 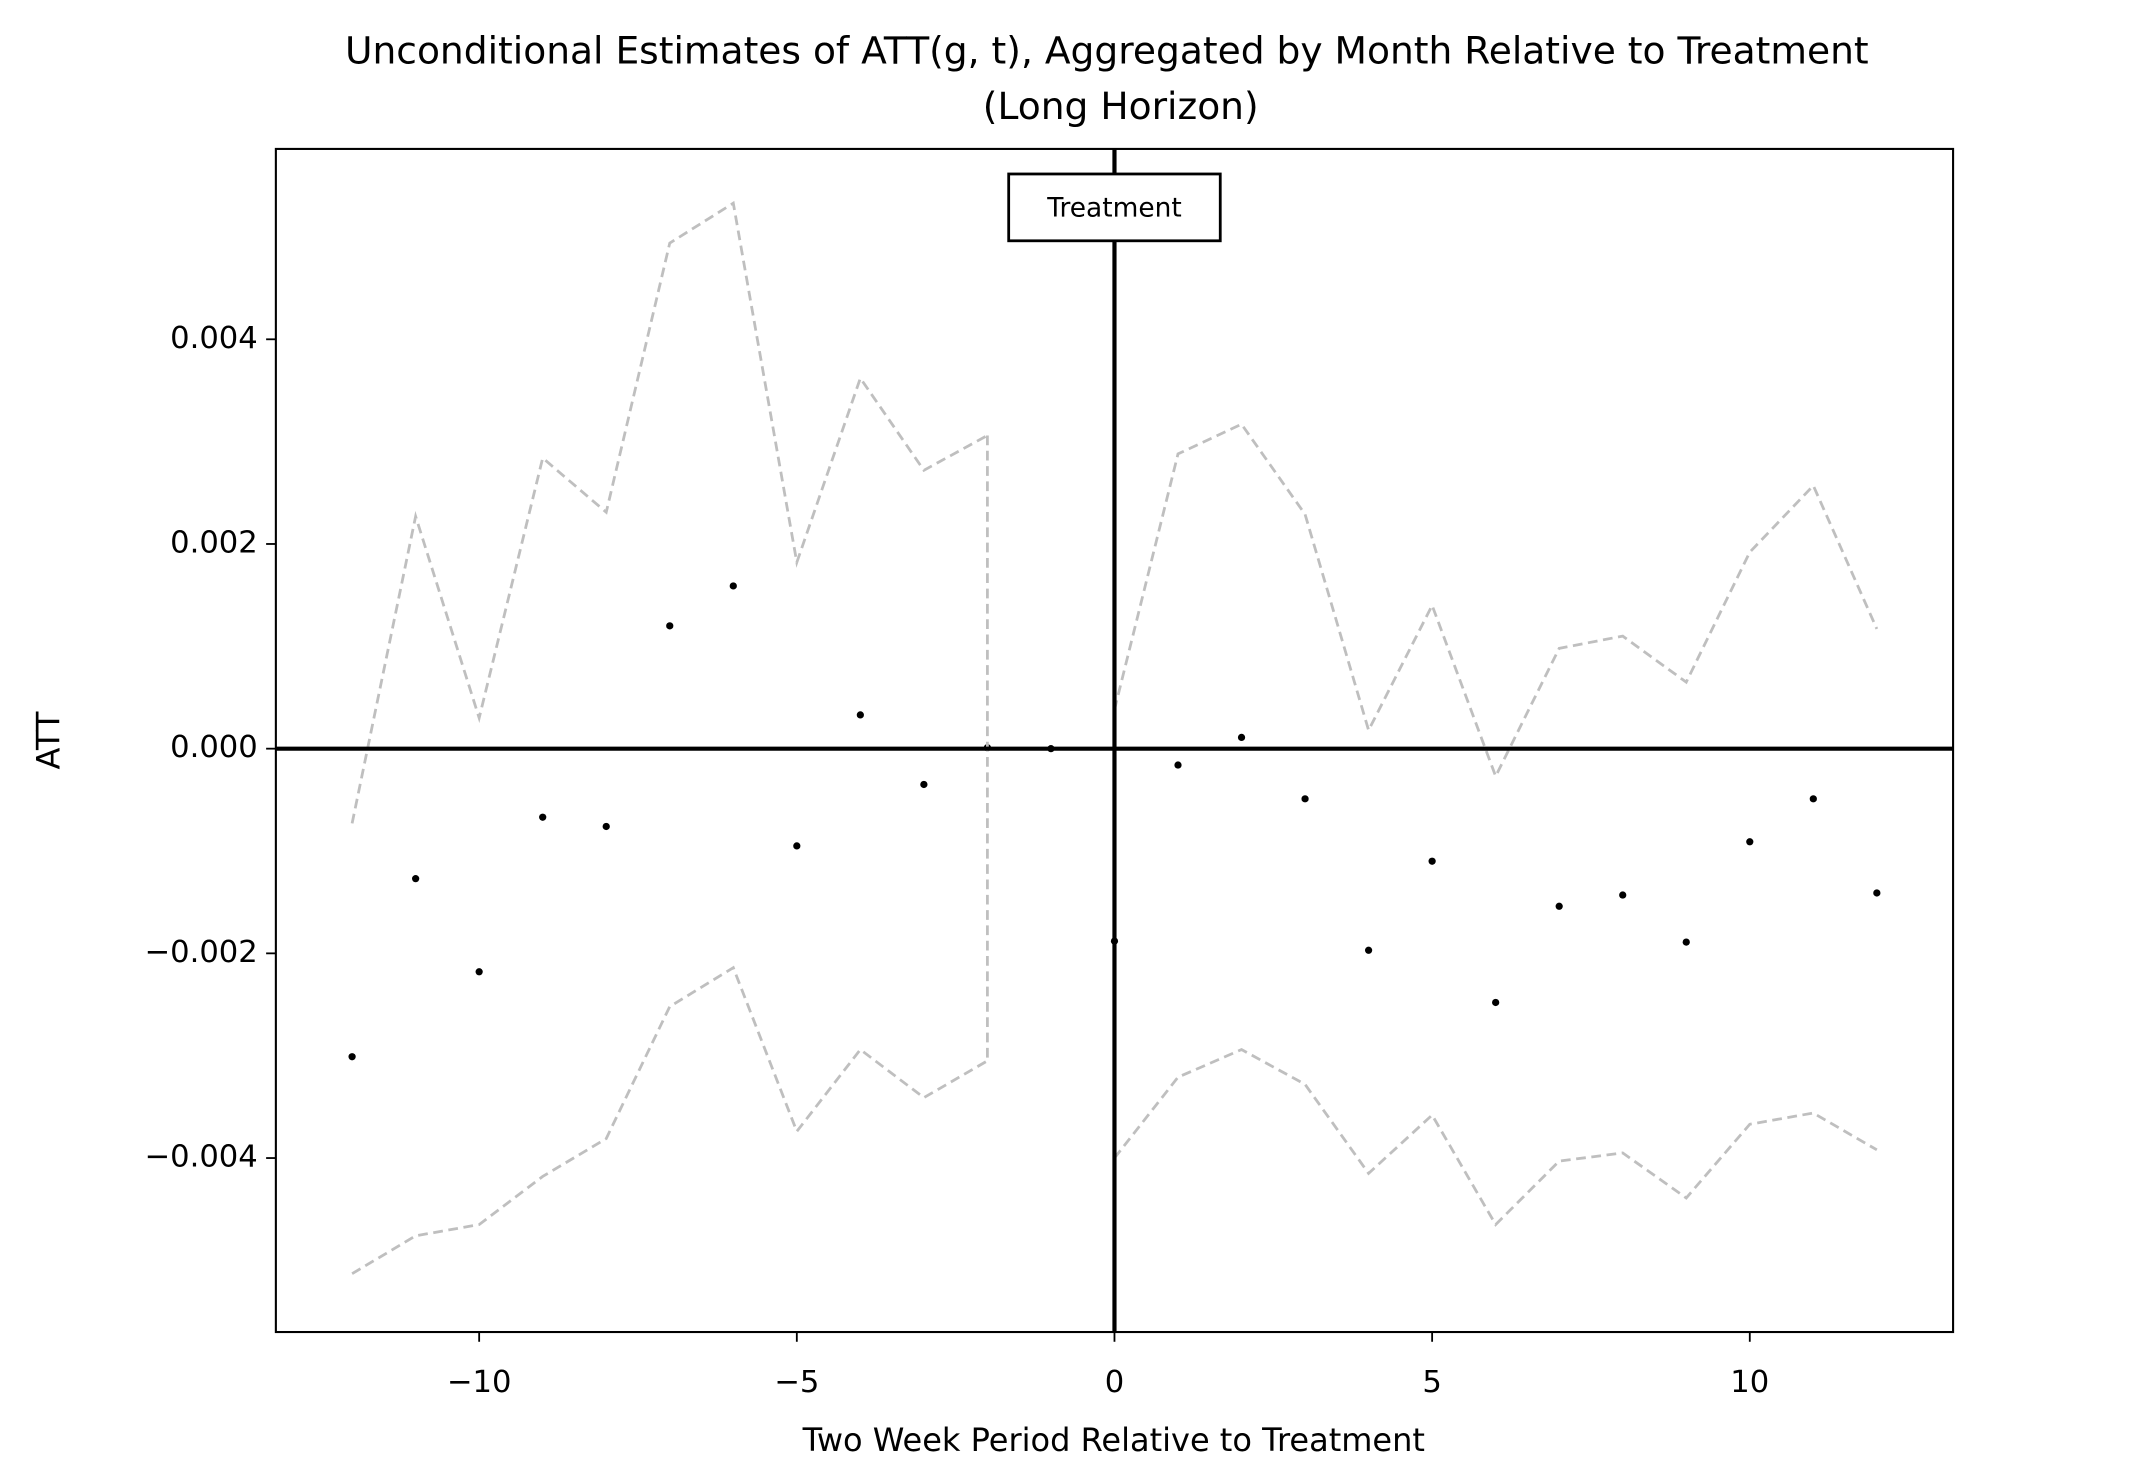 What do you see at coordinates (1114, 1120) in the screenshot?
I see `confidence-line` at bounding box center [1114, 1120].